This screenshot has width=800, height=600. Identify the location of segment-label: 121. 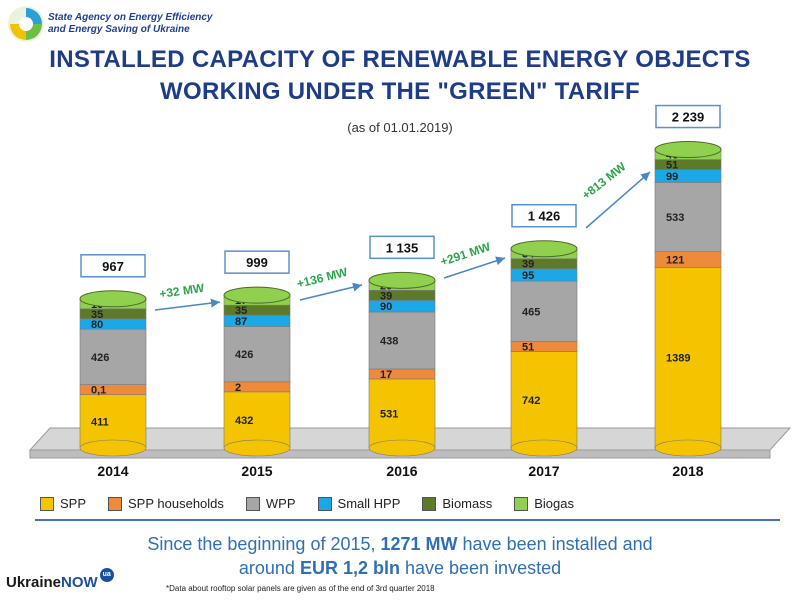
(675, 261).